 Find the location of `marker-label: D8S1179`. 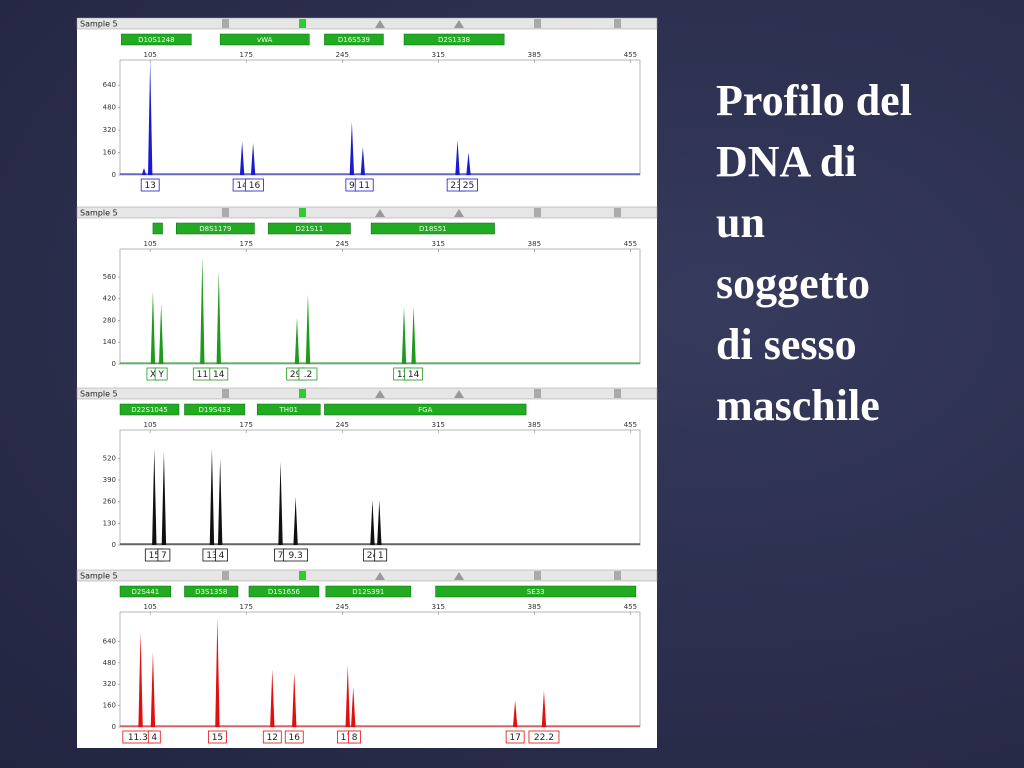

marker-label: D8S1179 is located at coordinates (215, 229).